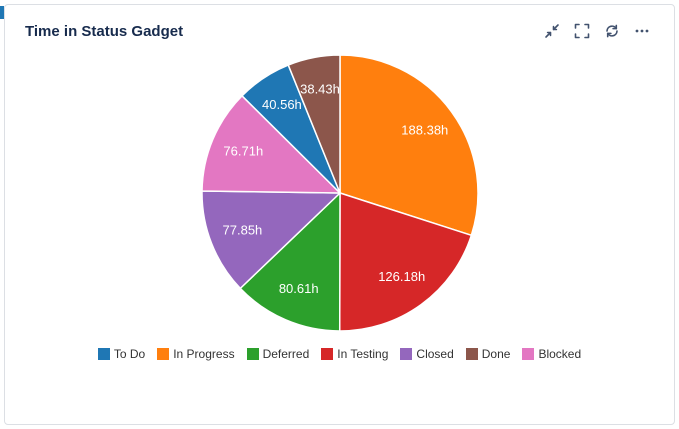 This screenshot has height=429, width=679. I want to click on pie-slice-closed, so click(270, 240).